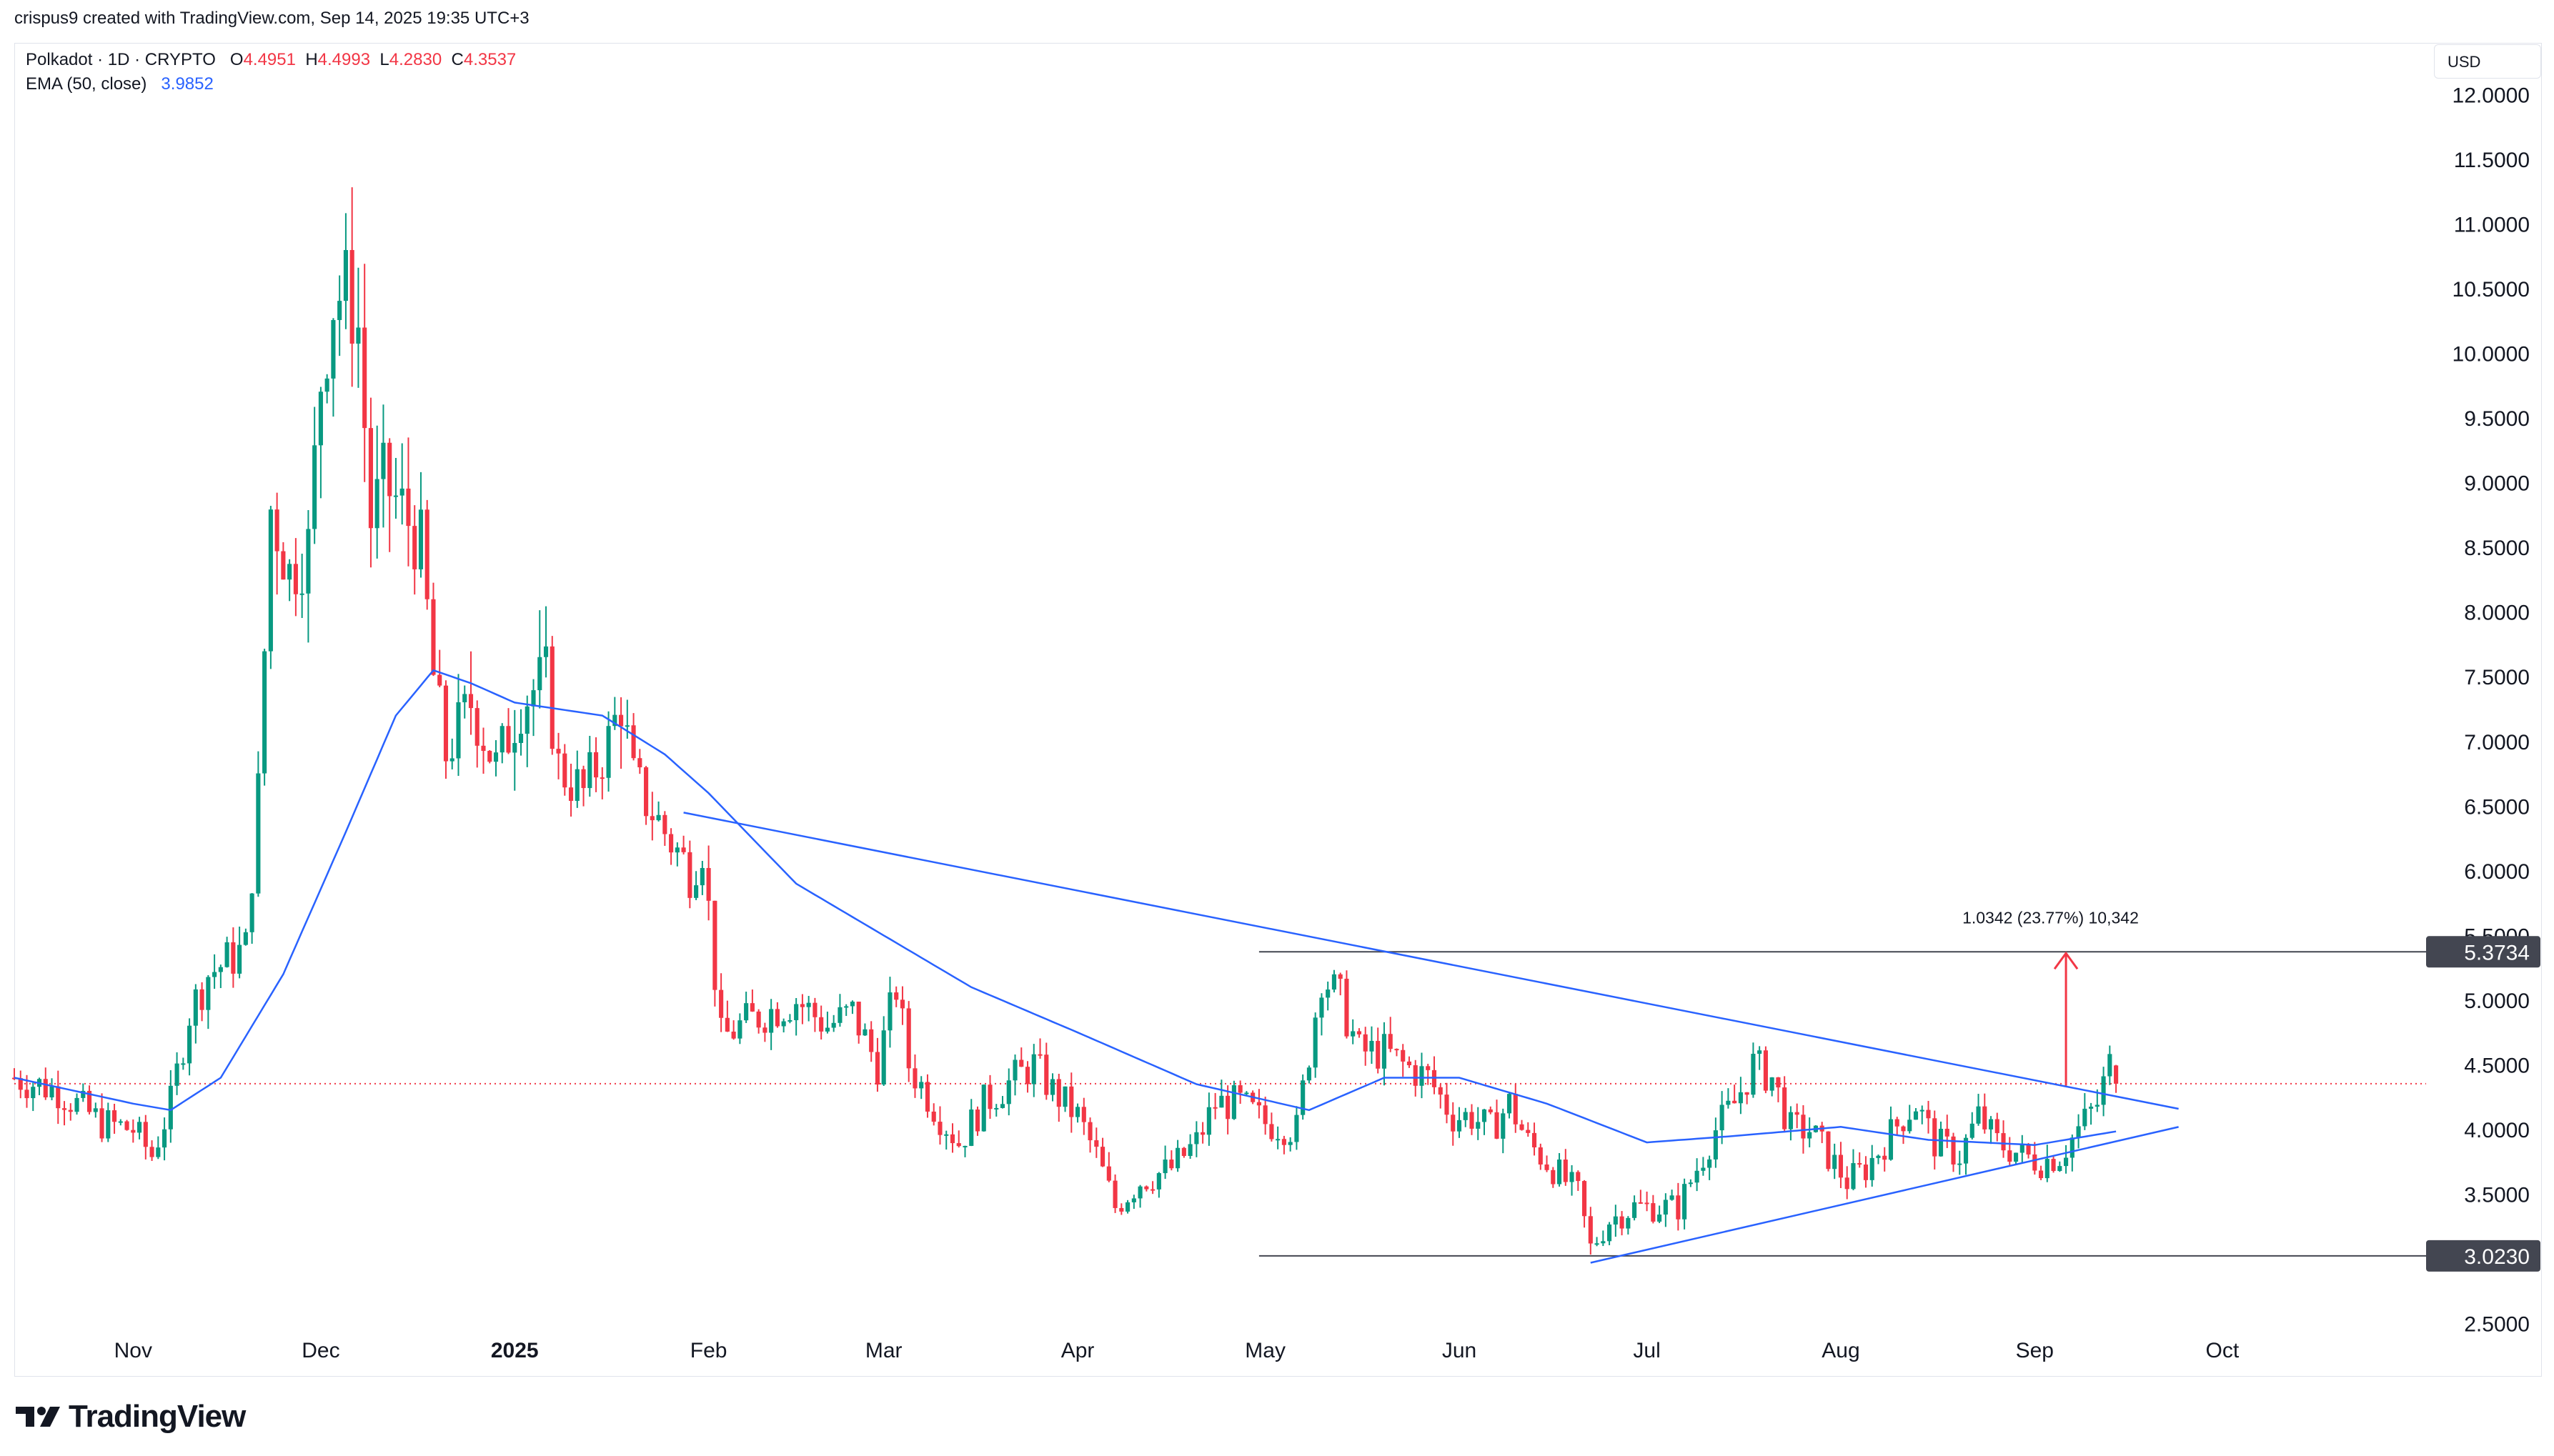 The image size is (2554, 1456). Describe the element at coordinates (131, 1417) in the screenshot. I see `tradingview-logo: TradingView` at that location.